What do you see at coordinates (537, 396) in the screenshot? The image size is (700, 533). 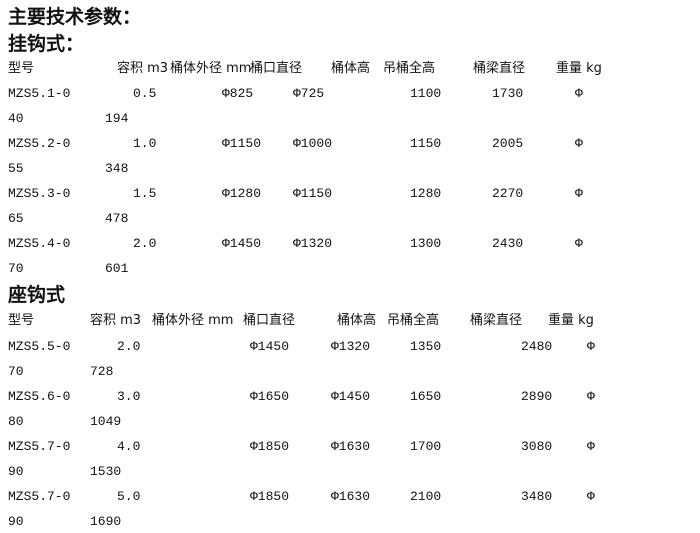 I see `table-cell-total: 2890` at bounding box center [537, 396].